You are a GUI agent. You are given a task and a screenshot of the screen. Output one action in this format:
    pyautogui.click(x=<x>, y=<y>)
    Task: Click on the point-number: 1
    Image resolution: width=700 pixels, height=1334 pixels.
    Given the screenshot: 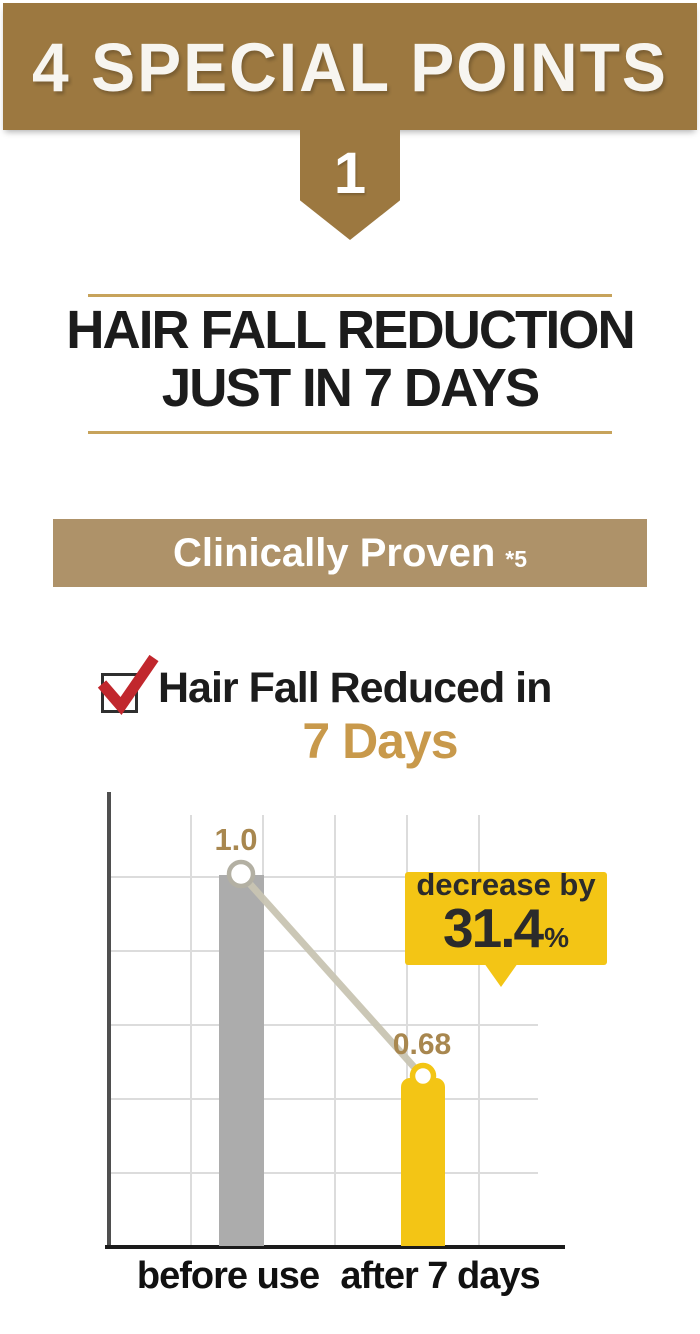 What is the action you would take?
    pyautogui.click(x=350, y=173)
    